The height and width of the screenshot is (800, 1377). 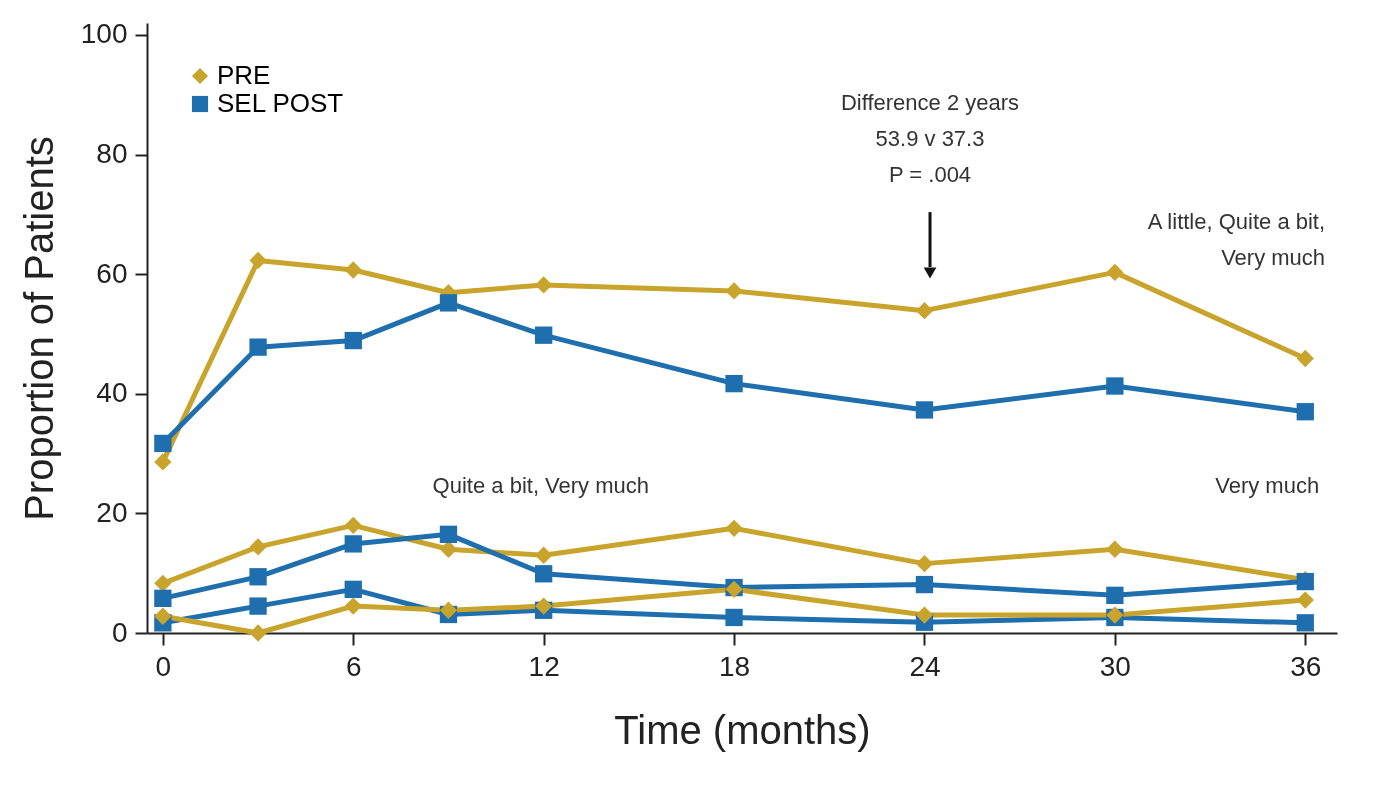 What do you see at coordinates (112, 273) in the screenshot?
I see `y-tick-label: 60` at bounding box center [112, 273].